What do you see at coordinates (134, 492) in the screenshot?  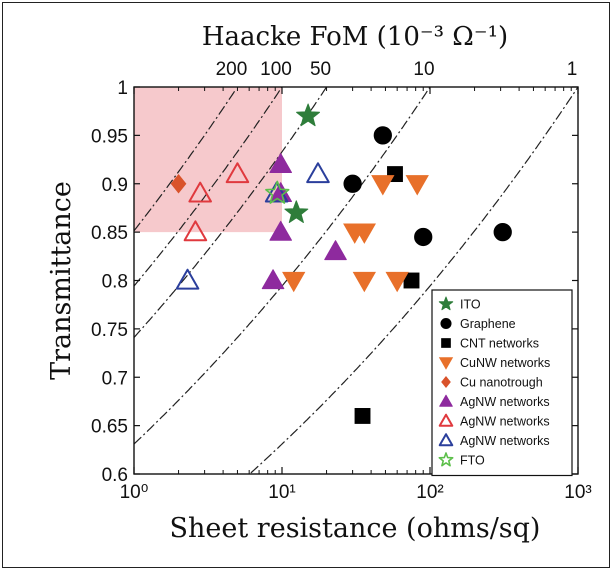 I see `x-tick-label: 10⁰` at bounding box center [134, 492].